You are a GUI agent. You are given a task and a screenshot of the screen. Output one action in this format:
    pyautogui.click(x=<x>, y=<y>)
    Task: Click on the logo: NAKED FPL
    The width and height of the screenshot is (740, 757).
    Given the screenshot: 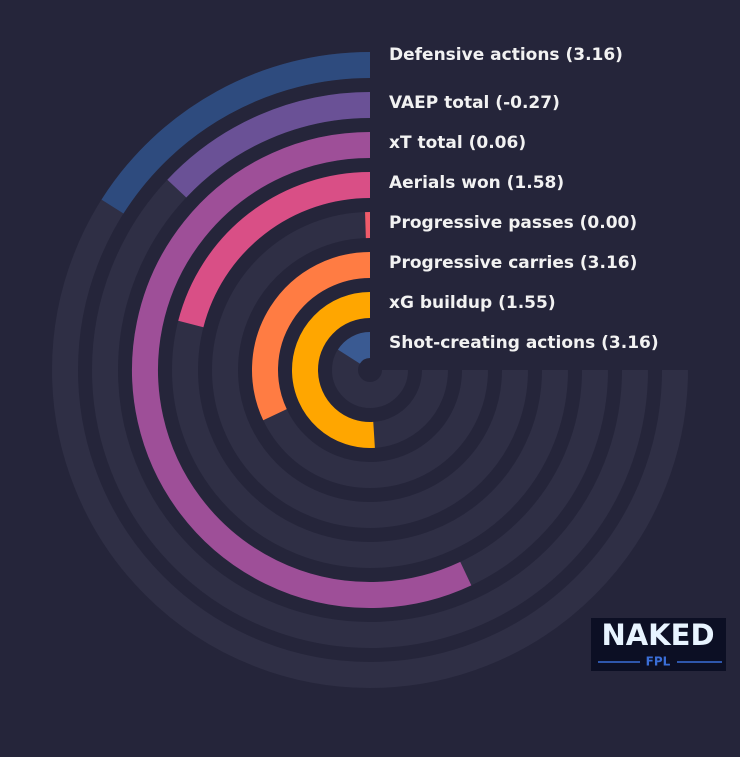 What is the action you would take?
    pyautogui.click(x=658, y=644)
    